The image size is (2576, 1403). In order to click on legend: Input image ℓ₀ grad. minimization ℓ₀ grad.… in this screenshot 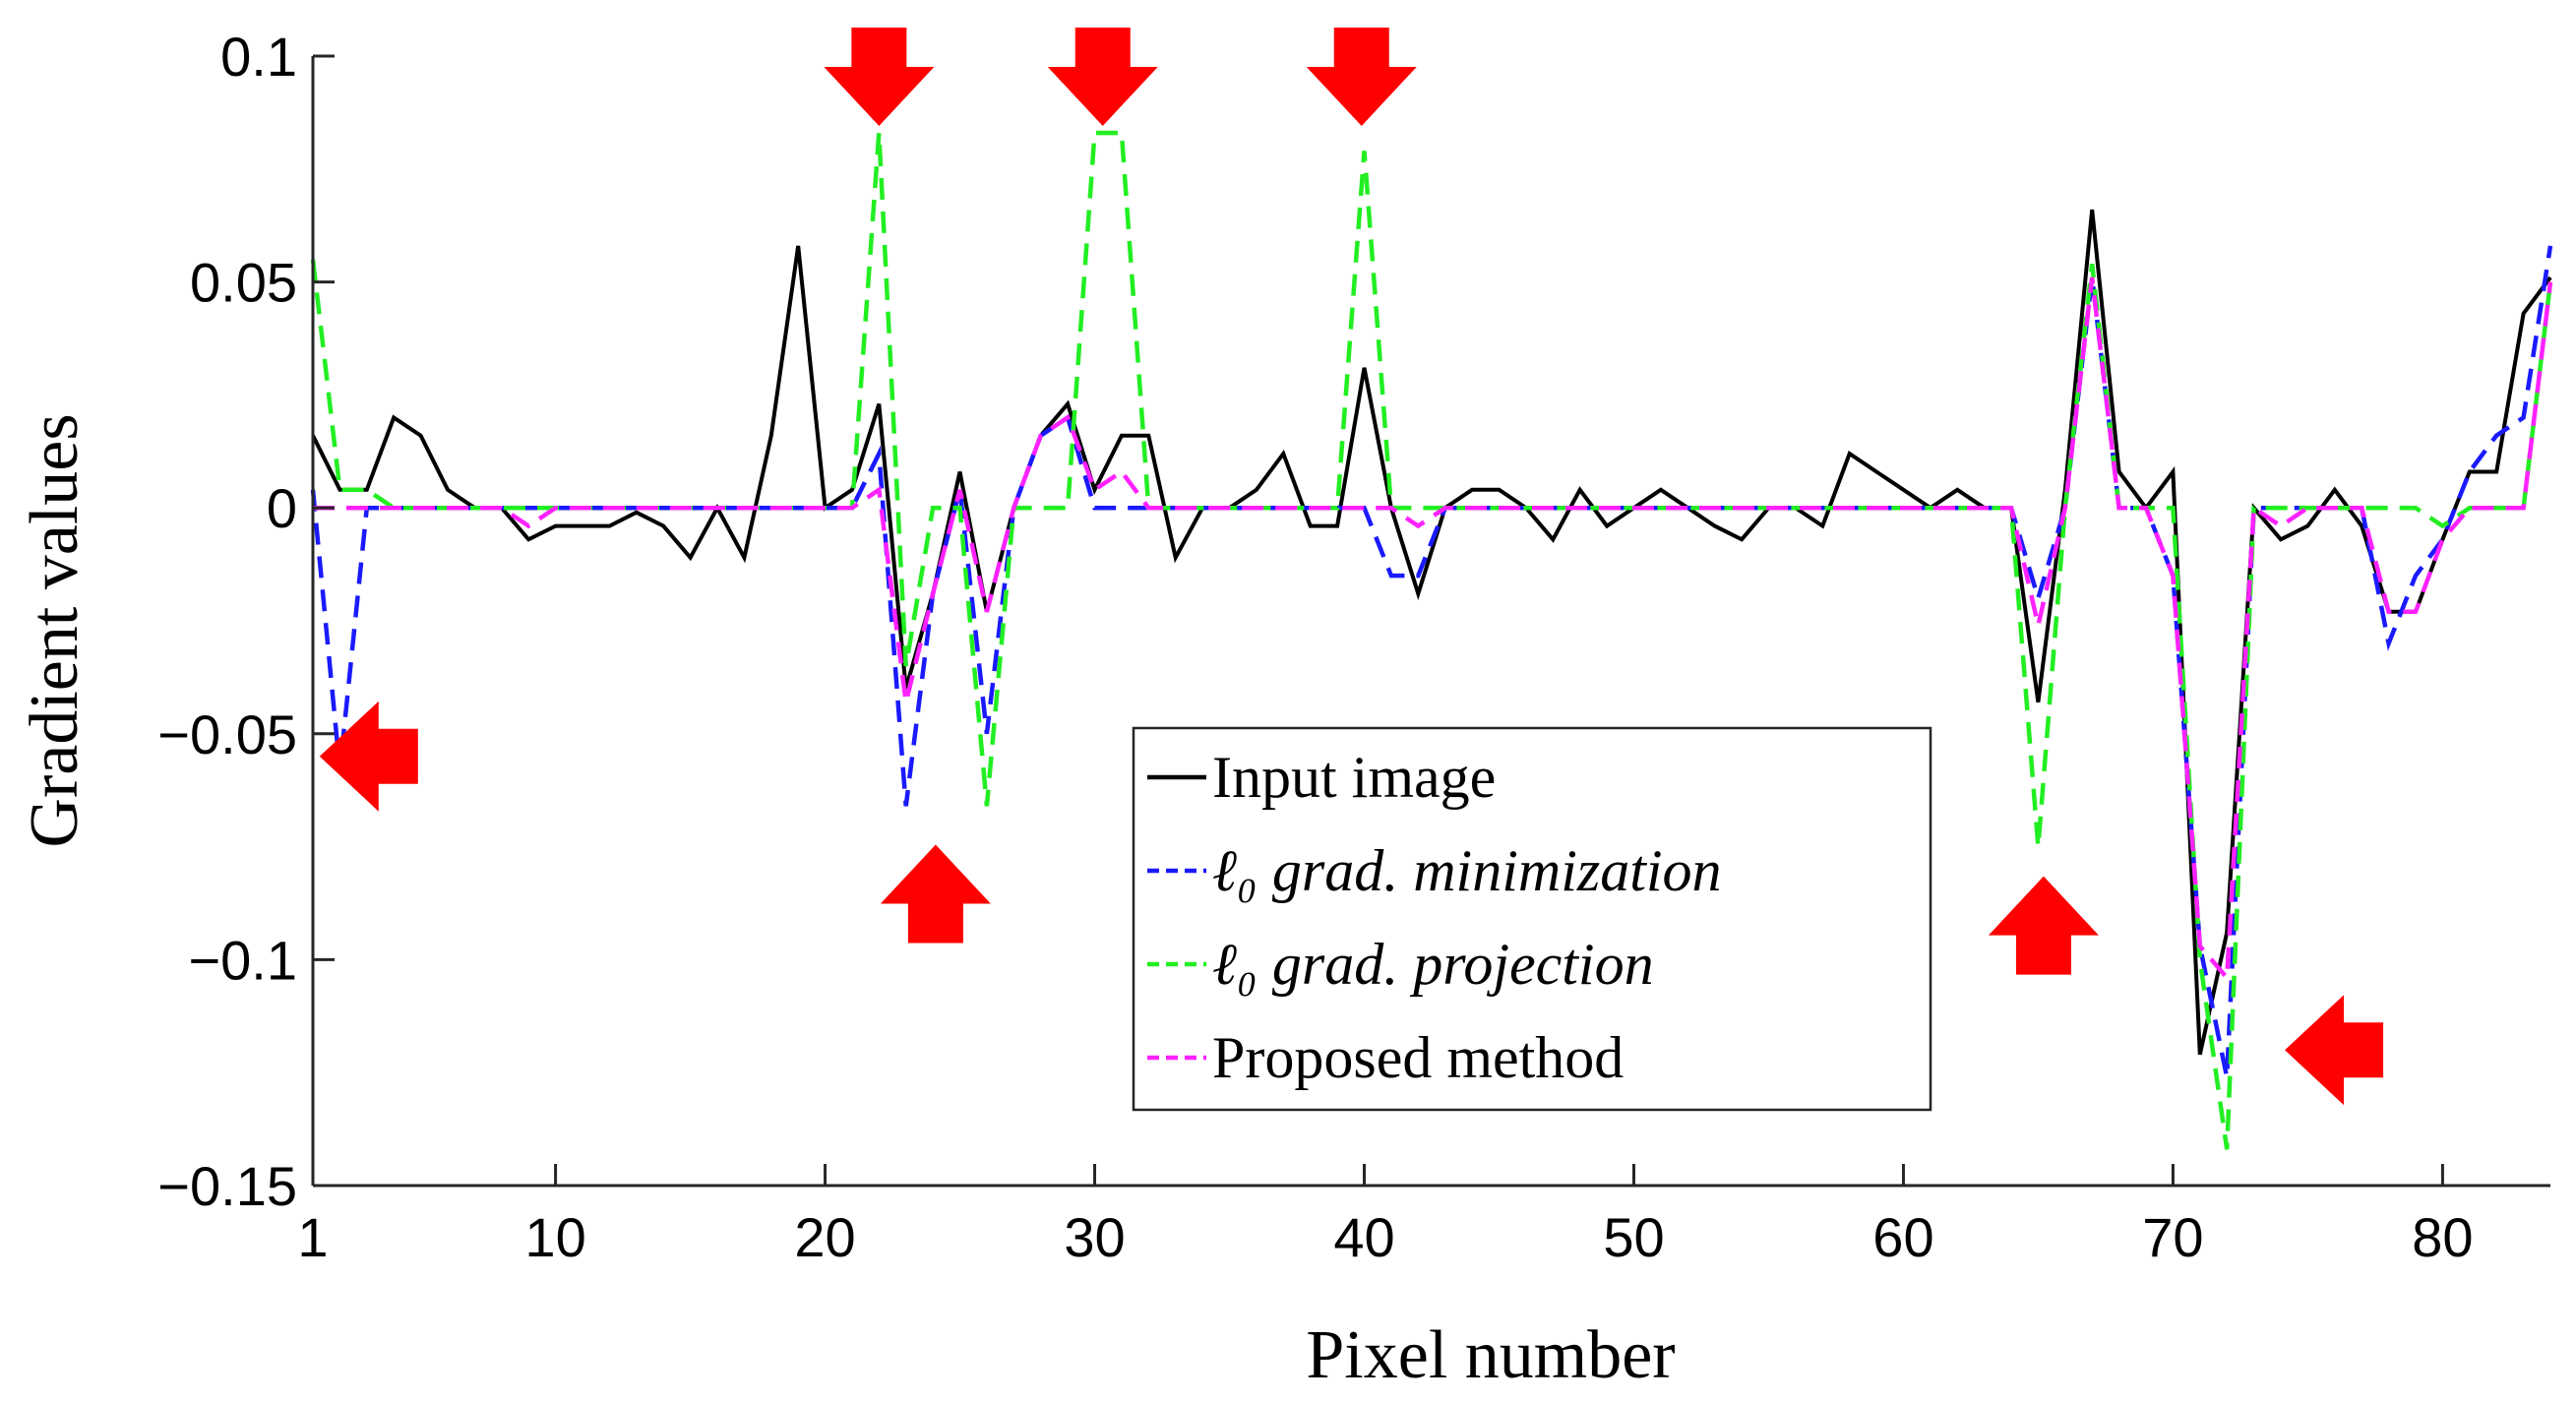, I will do `click(1532, 919)`.